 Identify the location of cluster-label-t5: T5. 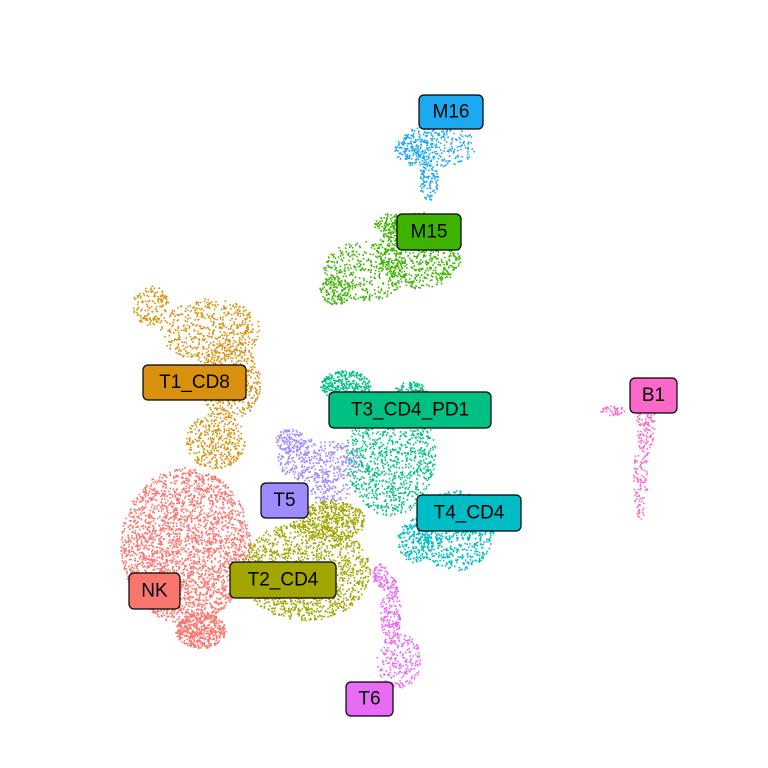
(284, 500).